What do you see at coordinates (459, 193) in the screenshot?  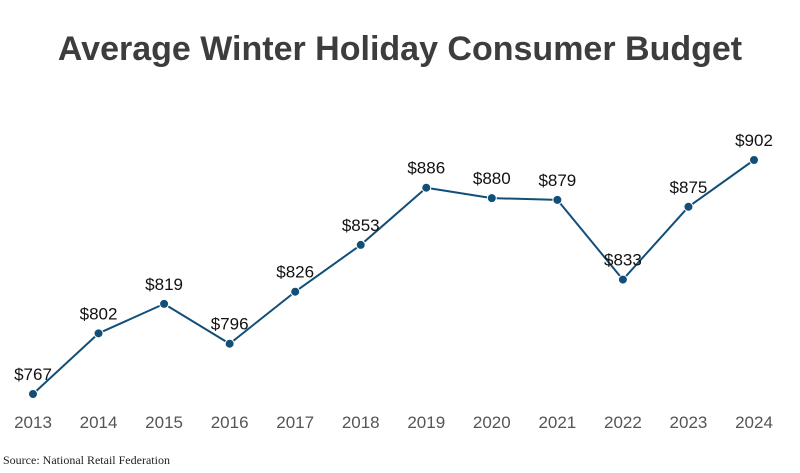 I see `line-segment-2019-2020` at bounding box center [459, 193].